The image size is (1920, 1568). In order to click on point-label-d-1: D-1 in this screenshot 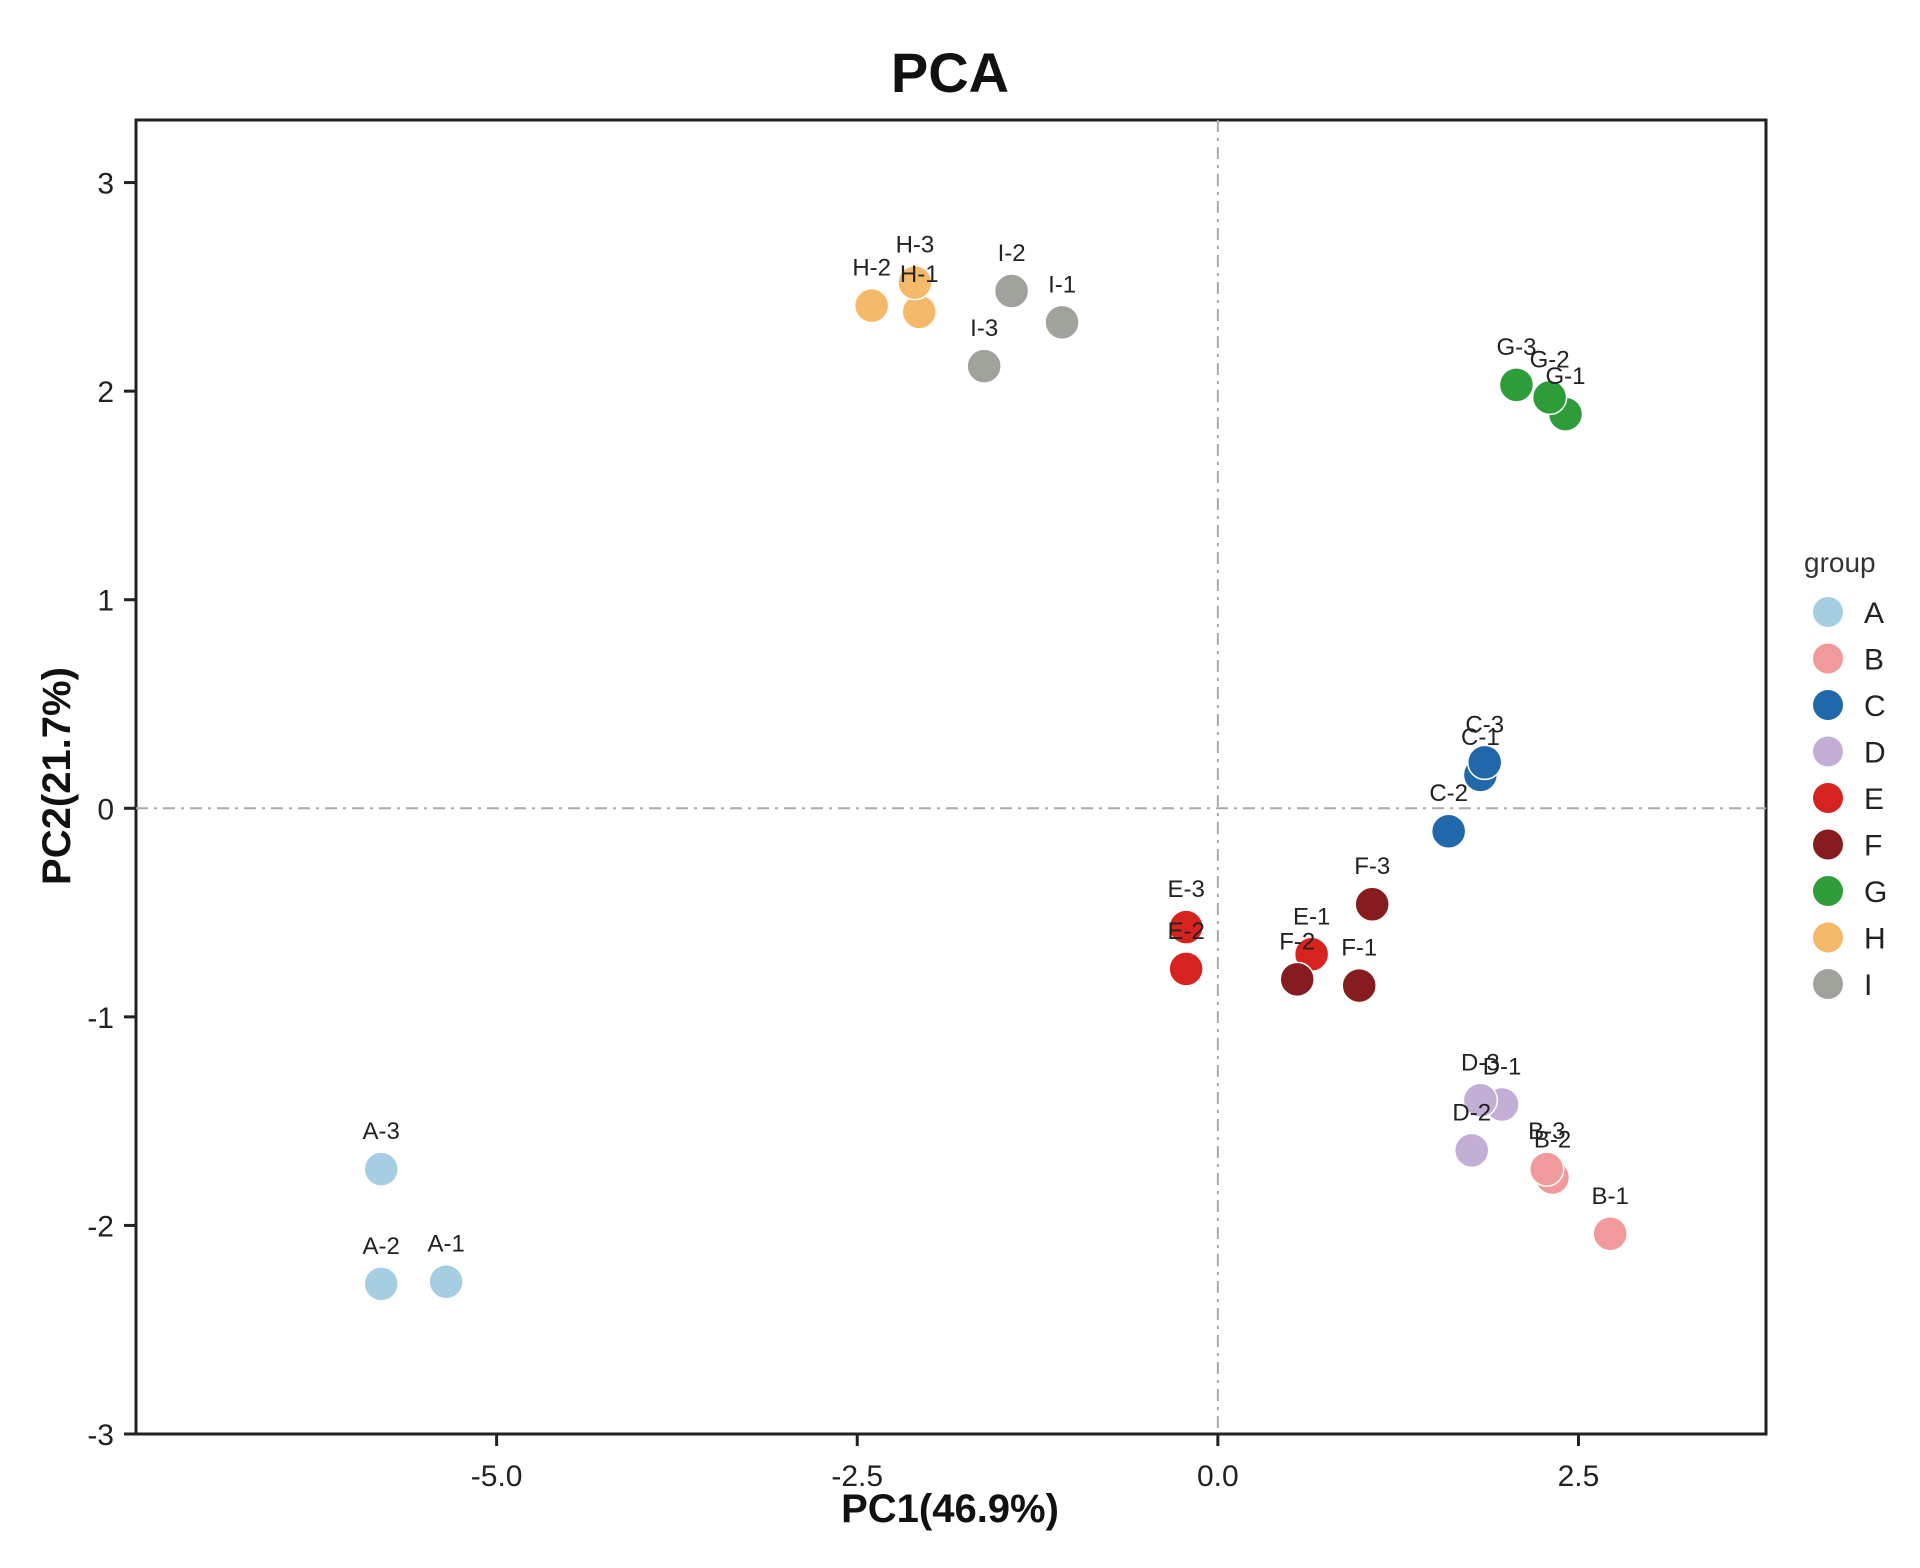, I will do `click(1502, 1066)`.